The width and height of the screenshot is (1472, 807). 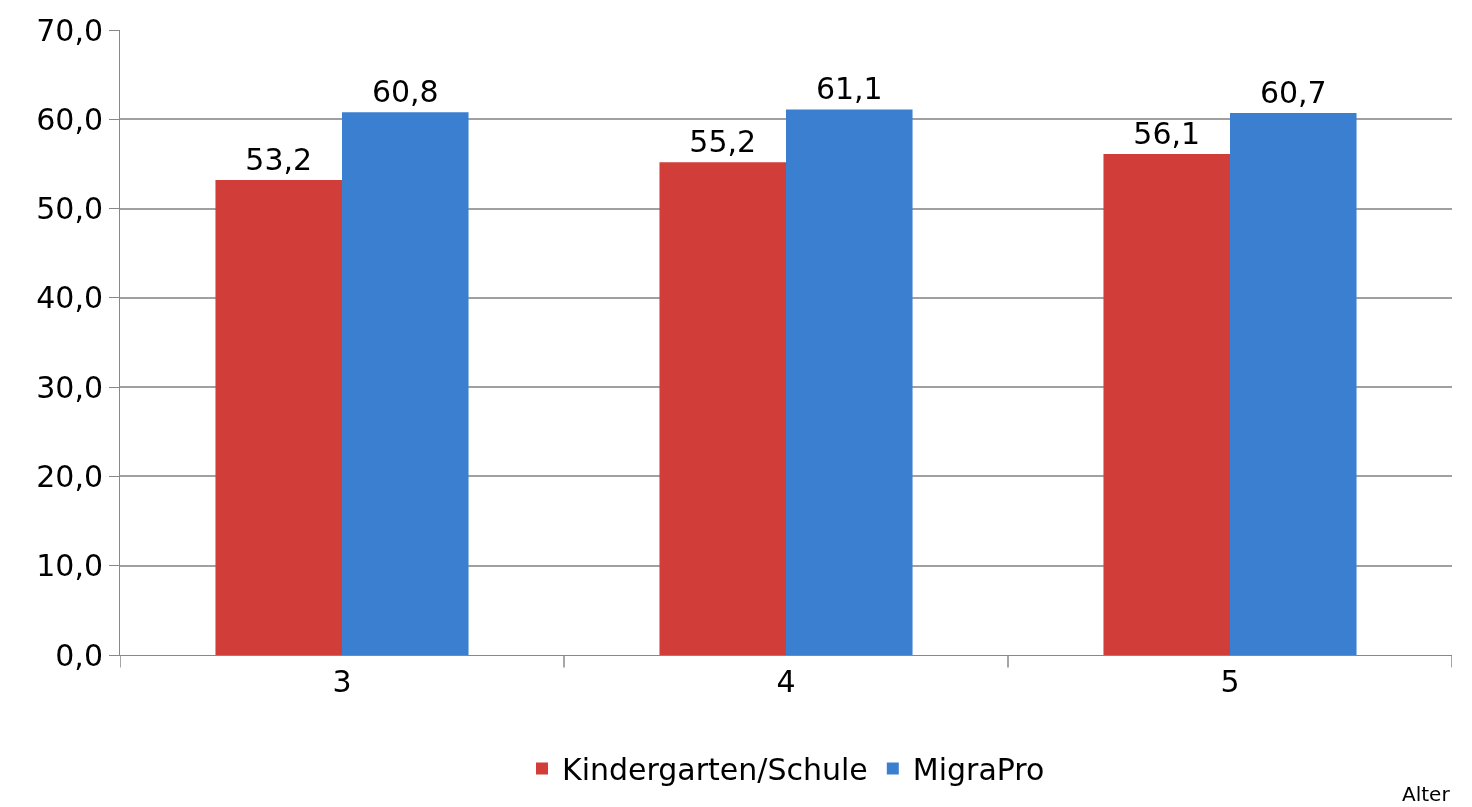 I want to click on y-tick-label: 40,0, so click(x=69, y=298).